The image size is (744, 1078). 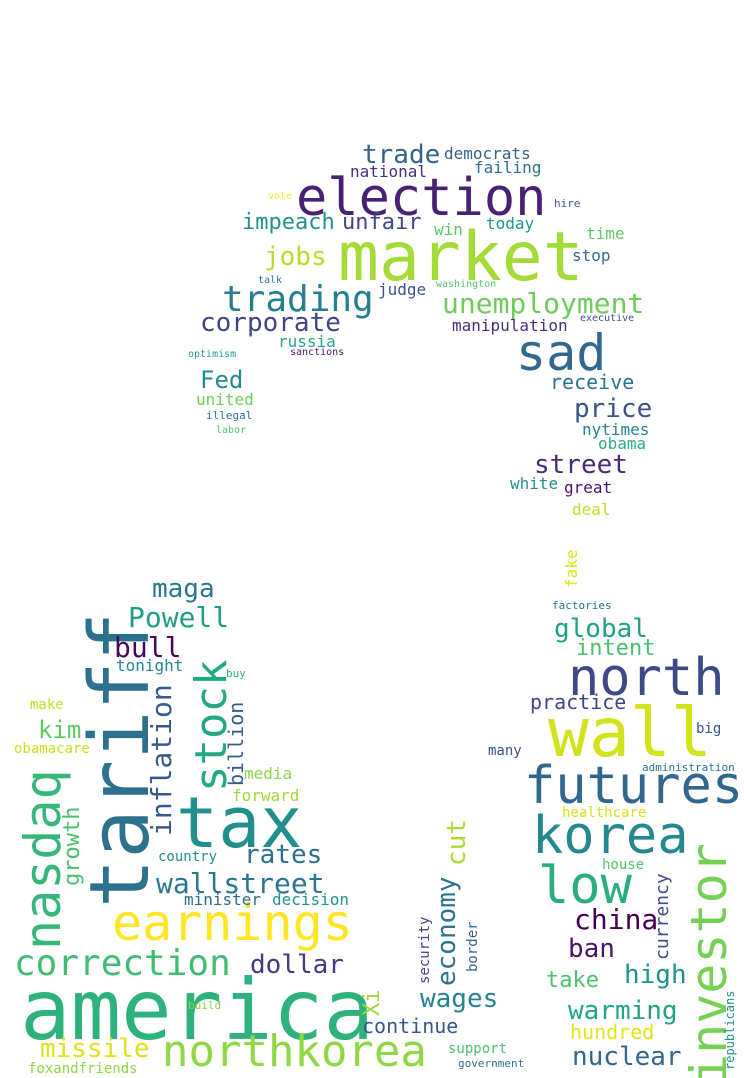 What do you see at coordinates (591, 255) in the screenshot?
I see `word: stop` at bounding box center [591, 255].